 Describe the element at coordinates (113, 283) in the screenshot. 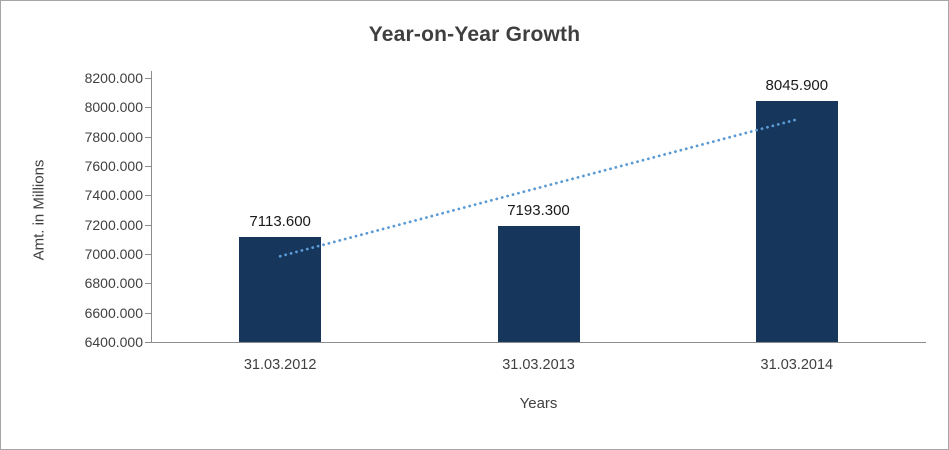

I see `y-tick-label: 6800.000` at that location.